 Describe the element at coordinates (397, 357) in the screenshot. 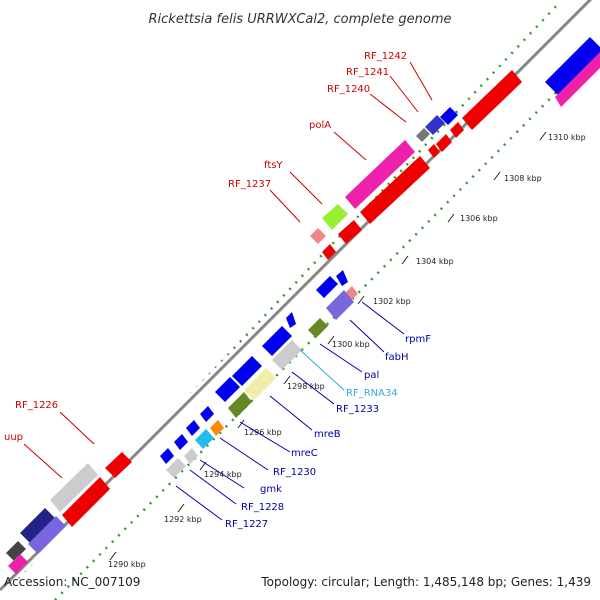

I see `gene-label-fabH: fabH` at that location.